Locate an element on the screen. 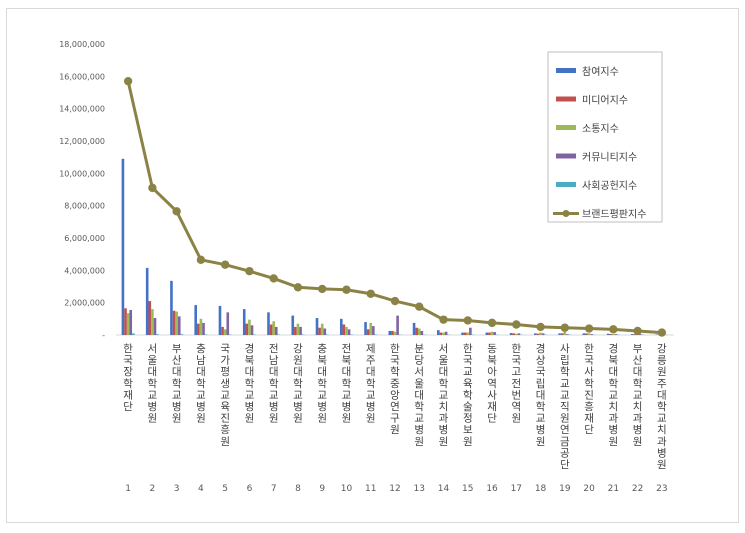 This screenshot has height=533, width=745. legend-label: 소통지수 is located at coordinates (600, 129).